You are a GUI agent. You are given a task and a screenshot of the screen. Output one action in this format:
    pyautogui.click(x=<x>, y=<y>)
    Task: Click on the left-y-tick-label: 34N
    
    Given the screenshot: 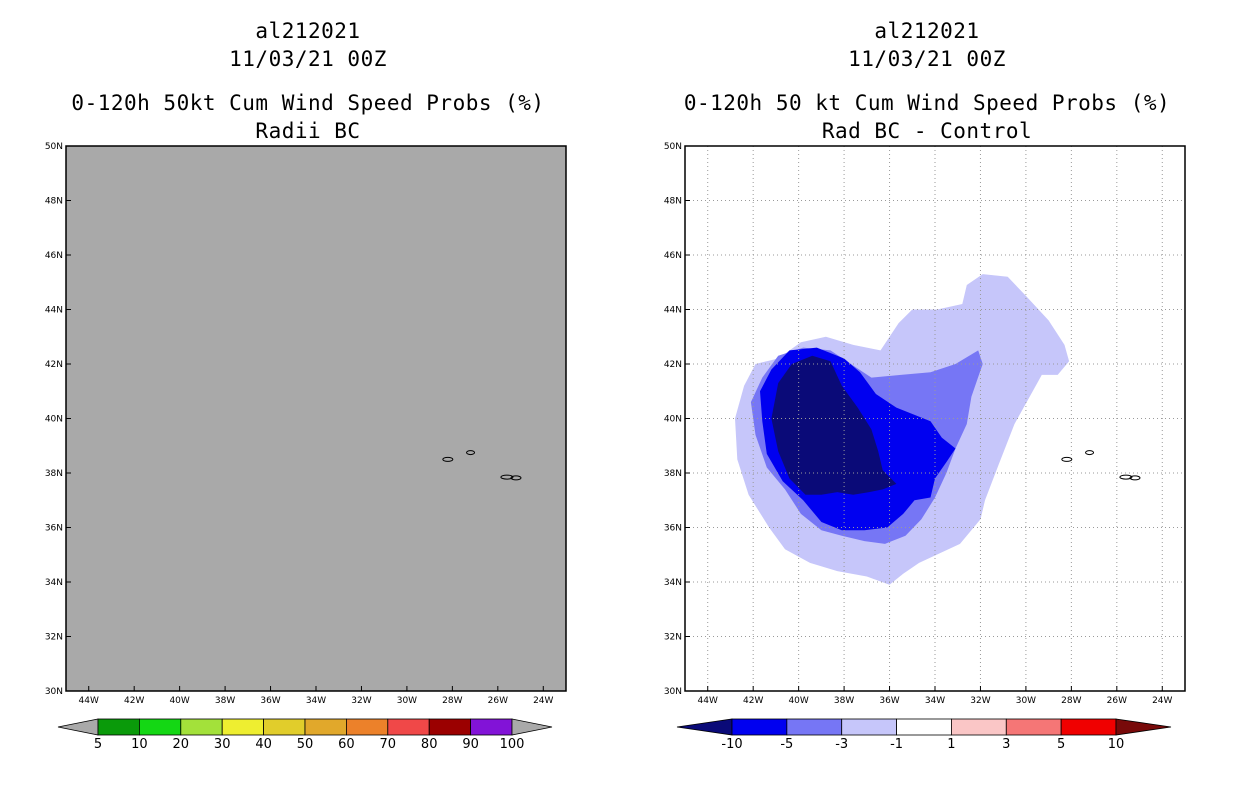 What is the action you would take?
    pyautogui.click(x=54, y=583)
    